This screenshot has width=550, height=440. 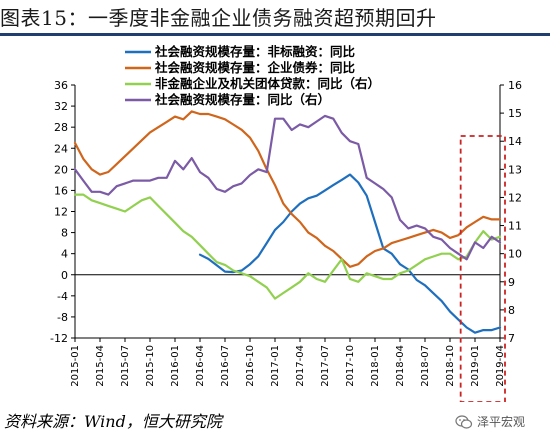 What do you see at coordinates (64, 233) in the screenshot?
I see `y-left-tick-label: 8` at bounding box center [64, 233].